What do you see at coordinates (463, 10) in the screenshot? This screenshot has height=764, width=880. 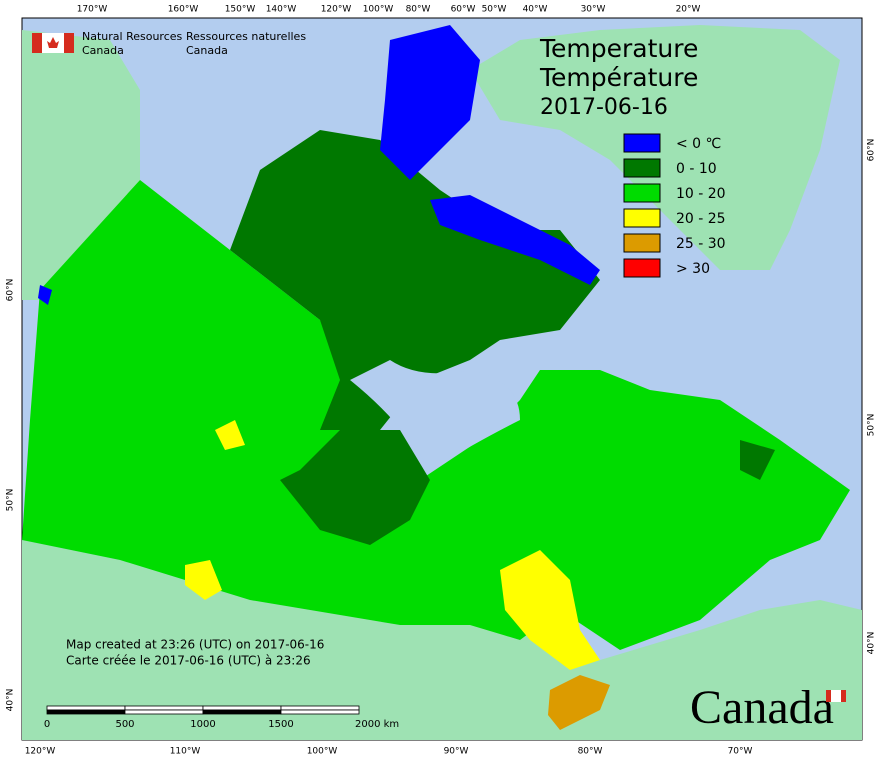 I see `lon-label: 60°W` at bounding box center [463, 10].